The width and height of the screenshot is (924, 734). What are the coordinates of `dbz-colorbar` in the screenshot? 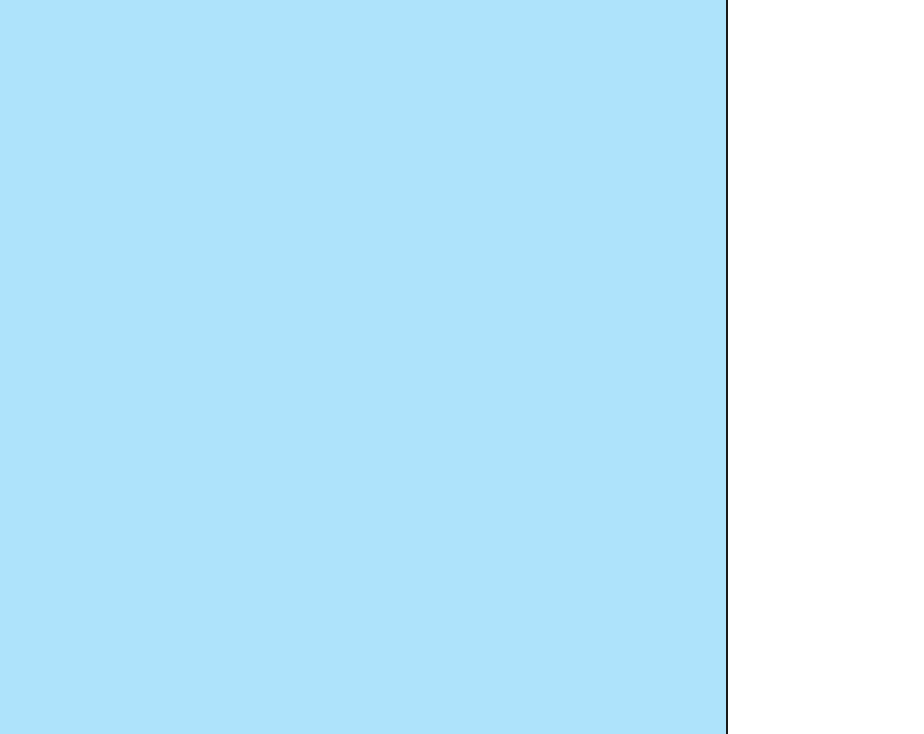 It's located at (808, 399).